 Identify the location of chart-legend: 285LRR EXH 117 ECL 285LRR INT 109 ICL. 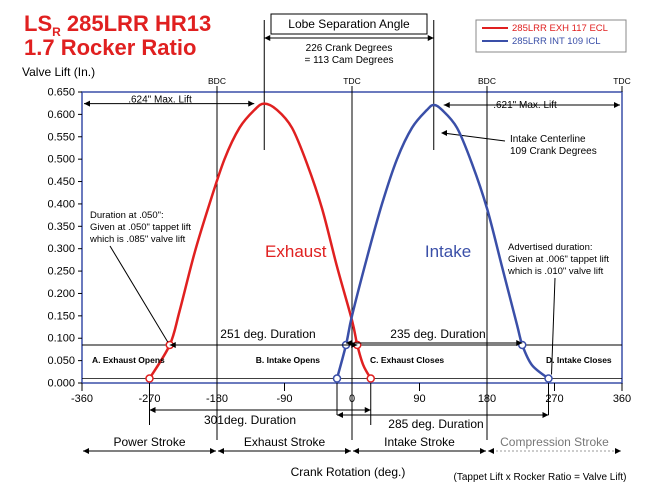
(551, 36).